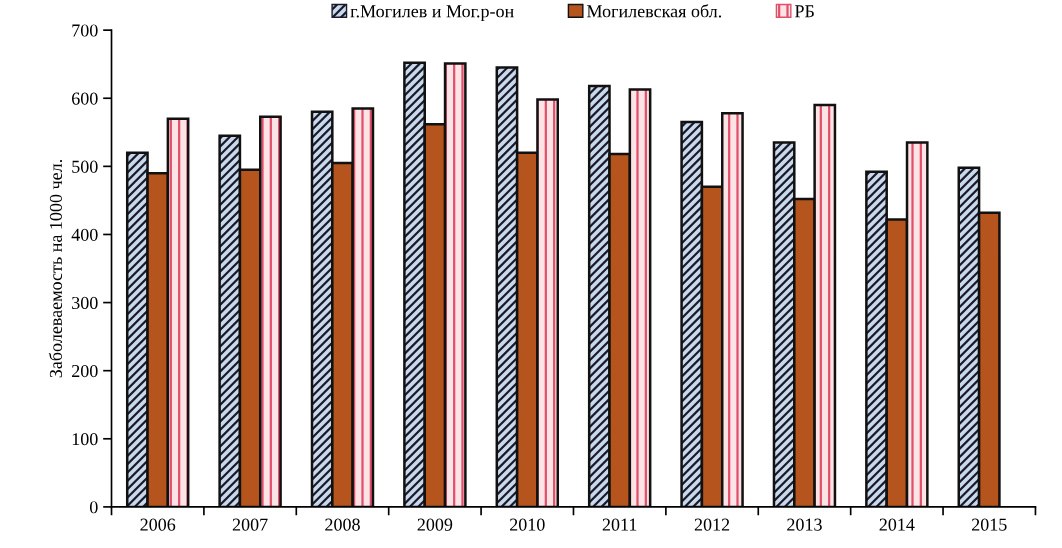  Describe the element at coordinates (897, 524) in the screenshot. I see `x-tick-label: 2014` at that location.